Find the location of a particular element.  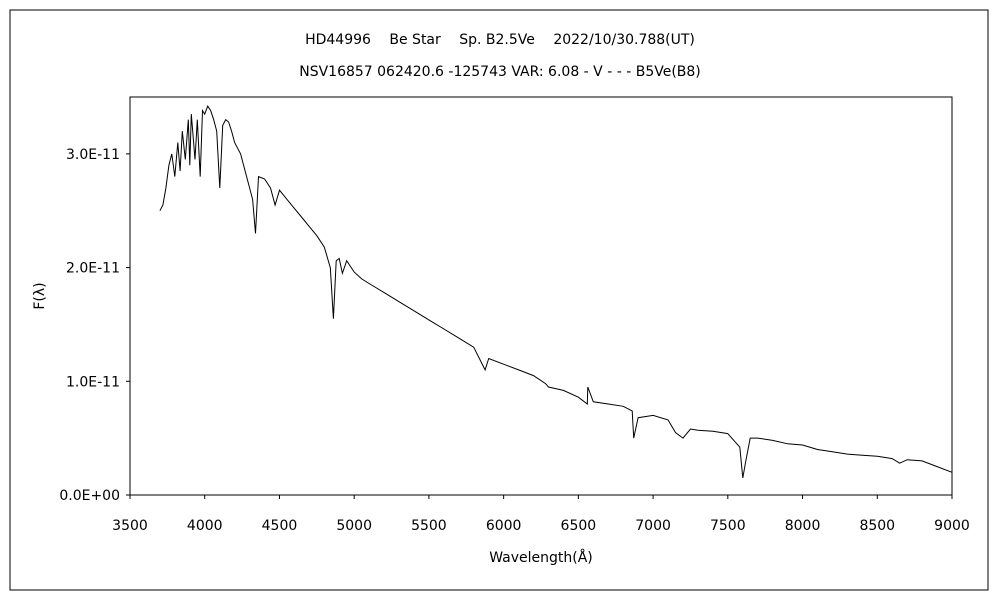

y-axis-label: F(λ) is located at coordinates (40, 295).